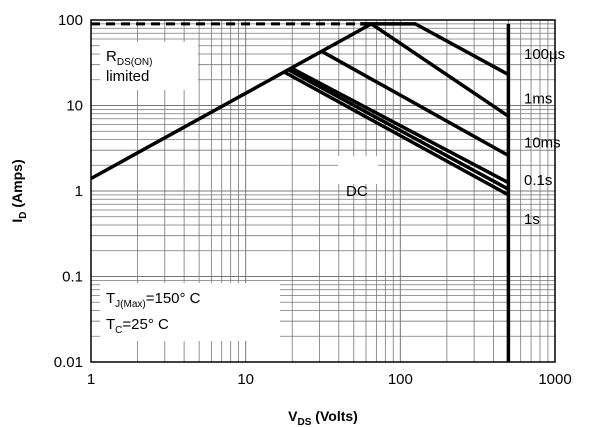  What do you see at coordinates (173, 298) in the screenshot?
I see `condition-tj-rest: =150° C` at bounding box center [173, 298].